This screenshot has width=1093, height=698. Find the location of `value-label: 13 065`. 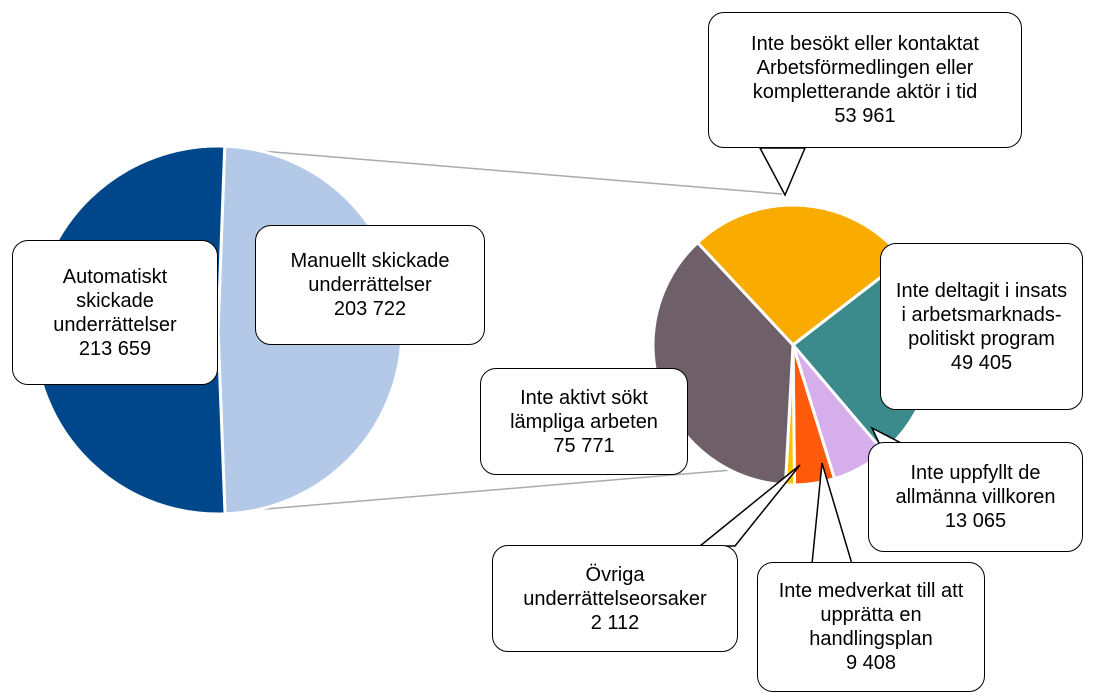

value-label: 13 065 is located at coordinates (975, 521).